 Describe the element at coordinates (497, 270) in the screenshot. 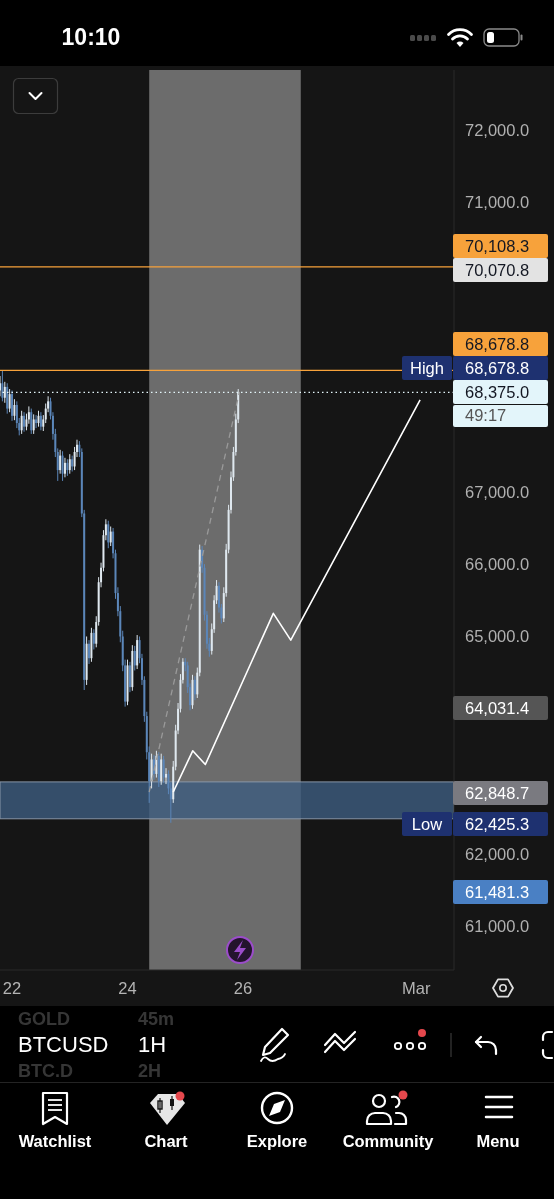

I see `text: 70,070.8` at that location.